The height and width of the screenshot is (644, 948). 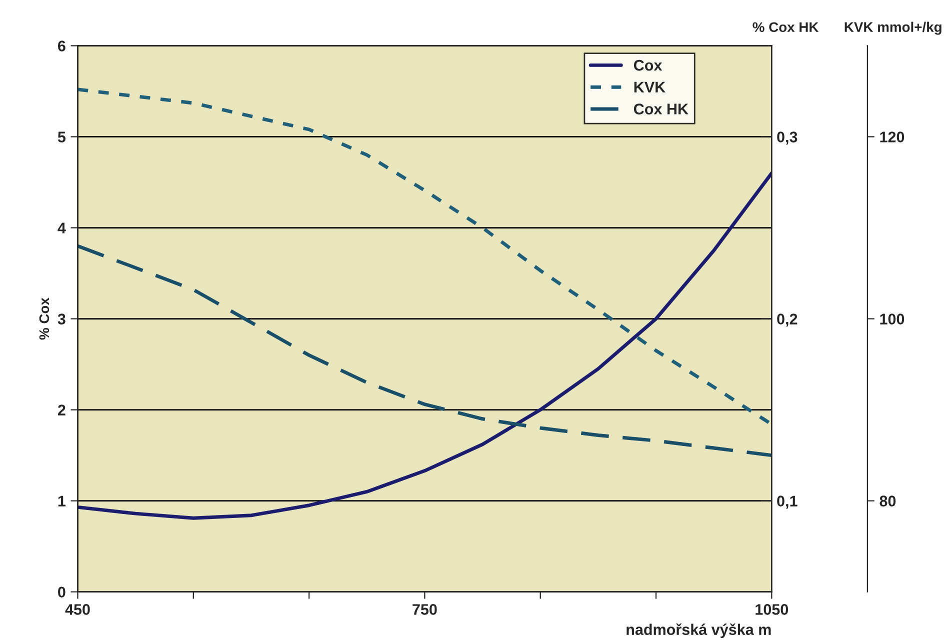 What do you see at coordinates (648, 65) in the screenshot?
I see `legend-label: Cox` at bounding box center [648, 65].